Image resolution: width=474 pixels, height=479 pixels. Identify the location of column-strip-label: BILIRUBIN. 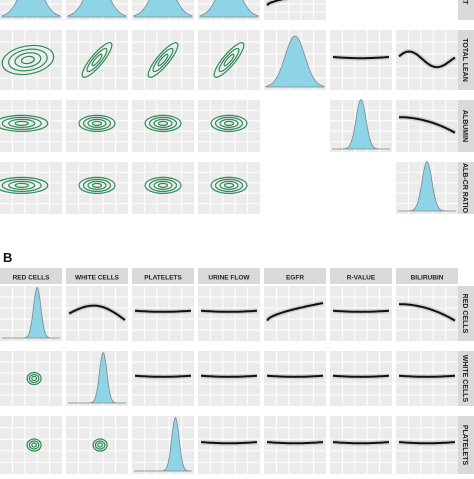
(427, 278).